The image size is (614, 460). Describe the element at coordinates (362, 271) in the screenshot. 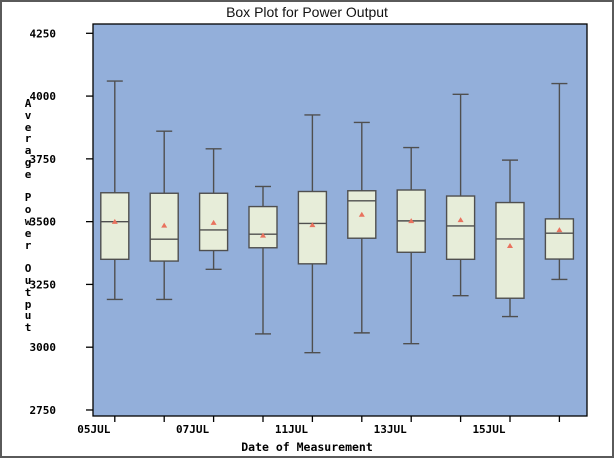

I see `box-group-col6` at that location.